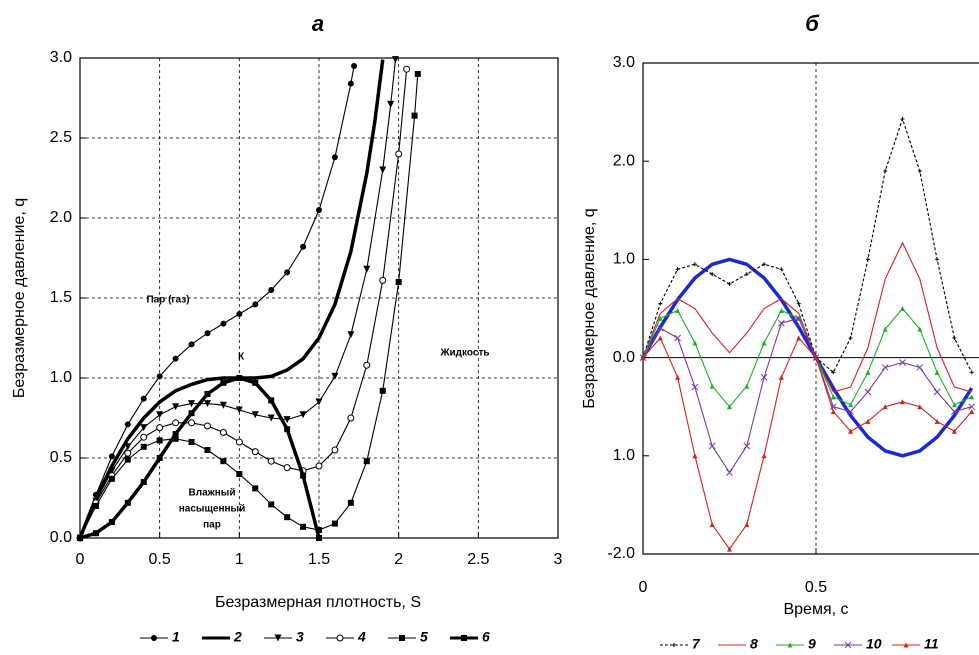 The width and height of the screenshot is (979, 655). What do you see at coordinates (61, 537) in the screenshot?
I see `y-tick-label: 0.0` at bounding box center [61, 537].